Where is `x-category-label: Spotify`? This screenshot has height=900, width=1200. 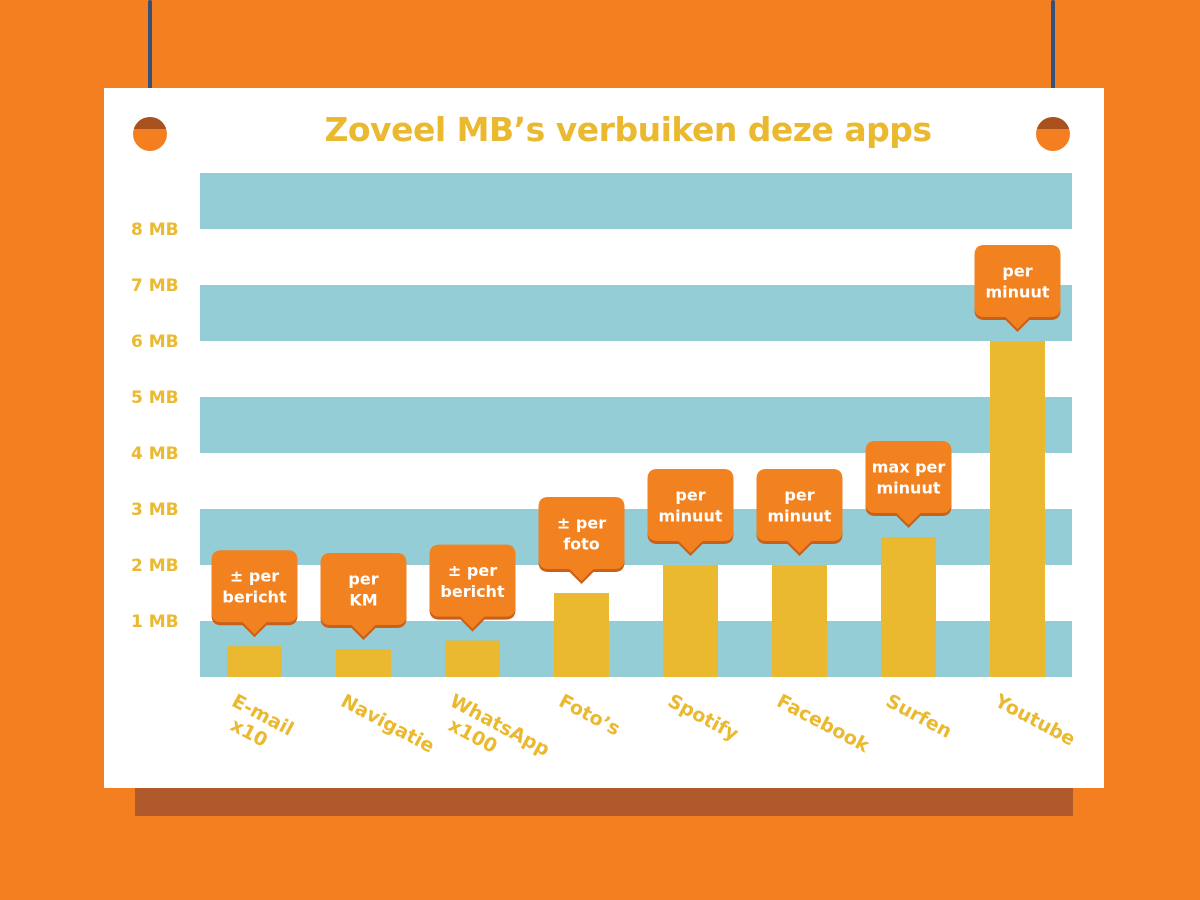 x-category-label: Spotify is located at coordinates (703, 718).